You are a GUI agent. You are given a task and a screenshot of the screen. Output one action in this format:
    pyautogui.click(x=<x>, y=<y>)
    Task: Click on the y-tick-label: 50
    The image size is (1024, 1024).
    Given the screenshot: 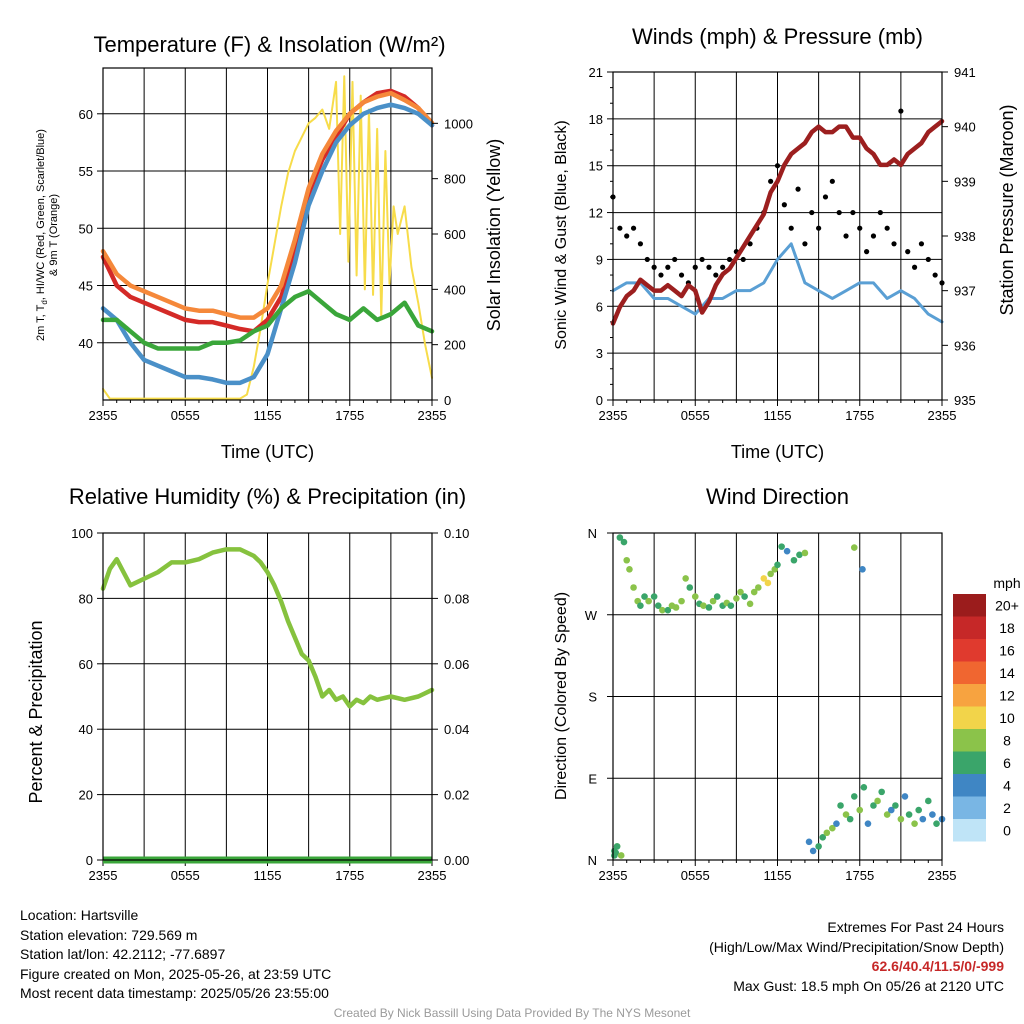 What is the action you would take?
    pyautogui.click(x=86, y=228)
    